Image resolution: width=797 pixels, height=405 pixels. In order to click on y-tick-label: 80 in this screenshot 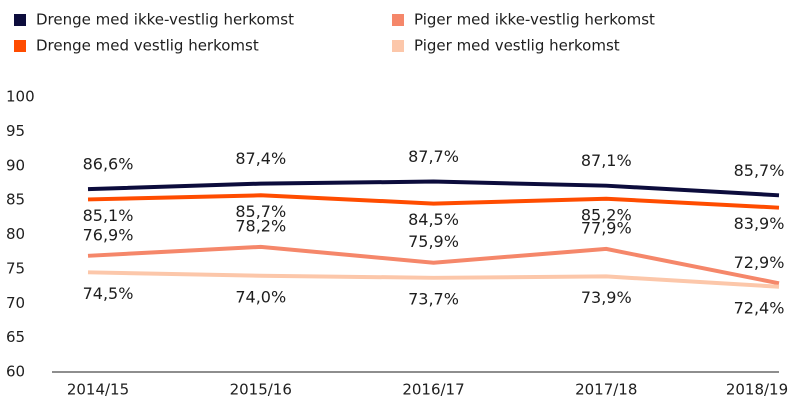, I will do `click(15, 234)`.